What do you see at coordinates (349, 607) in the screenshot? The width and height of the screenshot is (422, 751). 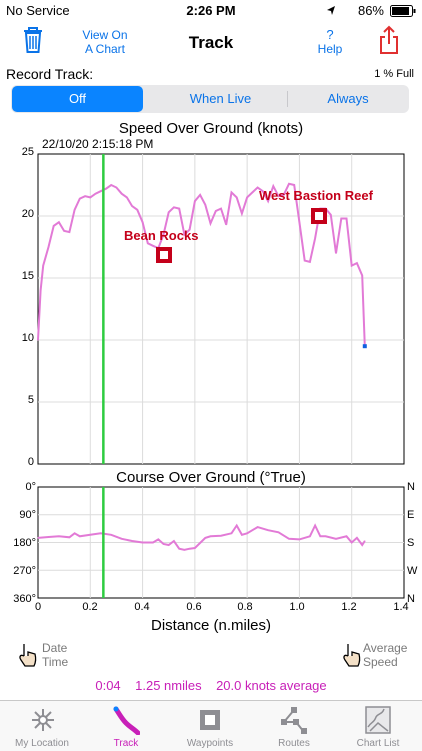 I see `x-tick: 1.2` at bounding box center [349, 607].